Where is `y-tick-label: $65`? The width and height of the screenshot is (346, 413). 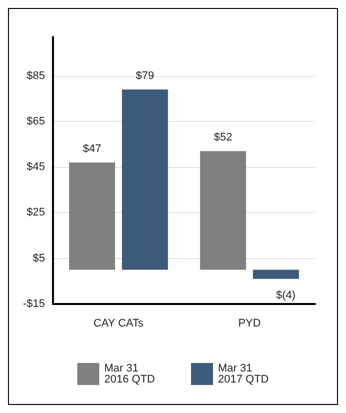 y-tick-label: $65 is located at coordinates (35, 121).